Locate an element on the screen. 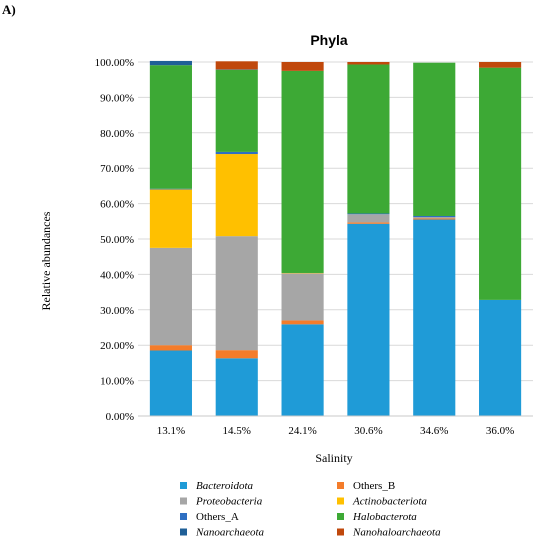 The image size is (539, 550). legend-label: Proteobacteria is located at coordinates (229, 502).